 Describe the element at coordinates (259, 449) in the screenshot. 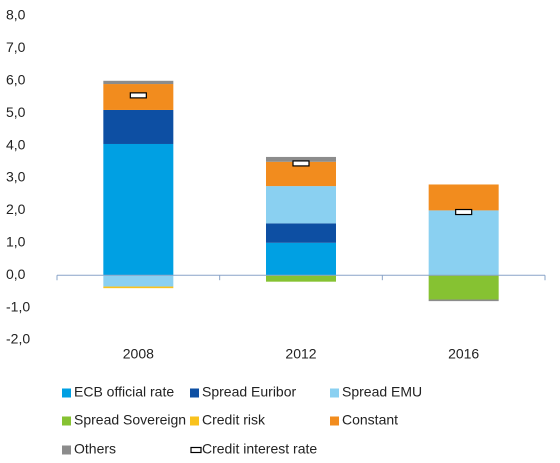

I see `legend-label: Credit interest rate` at that location.